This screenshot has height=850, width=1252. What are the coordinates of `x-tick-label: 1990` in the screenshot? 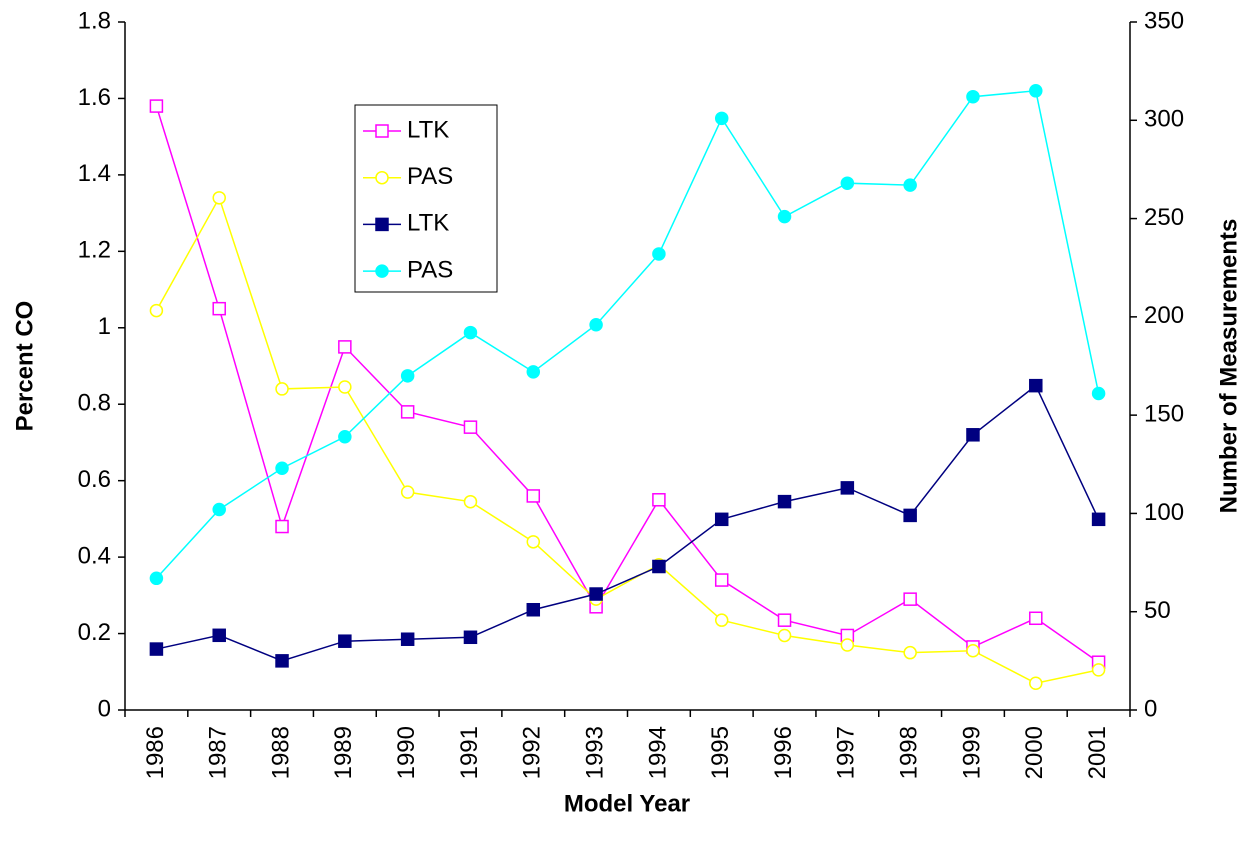 It's located at (406, 752).